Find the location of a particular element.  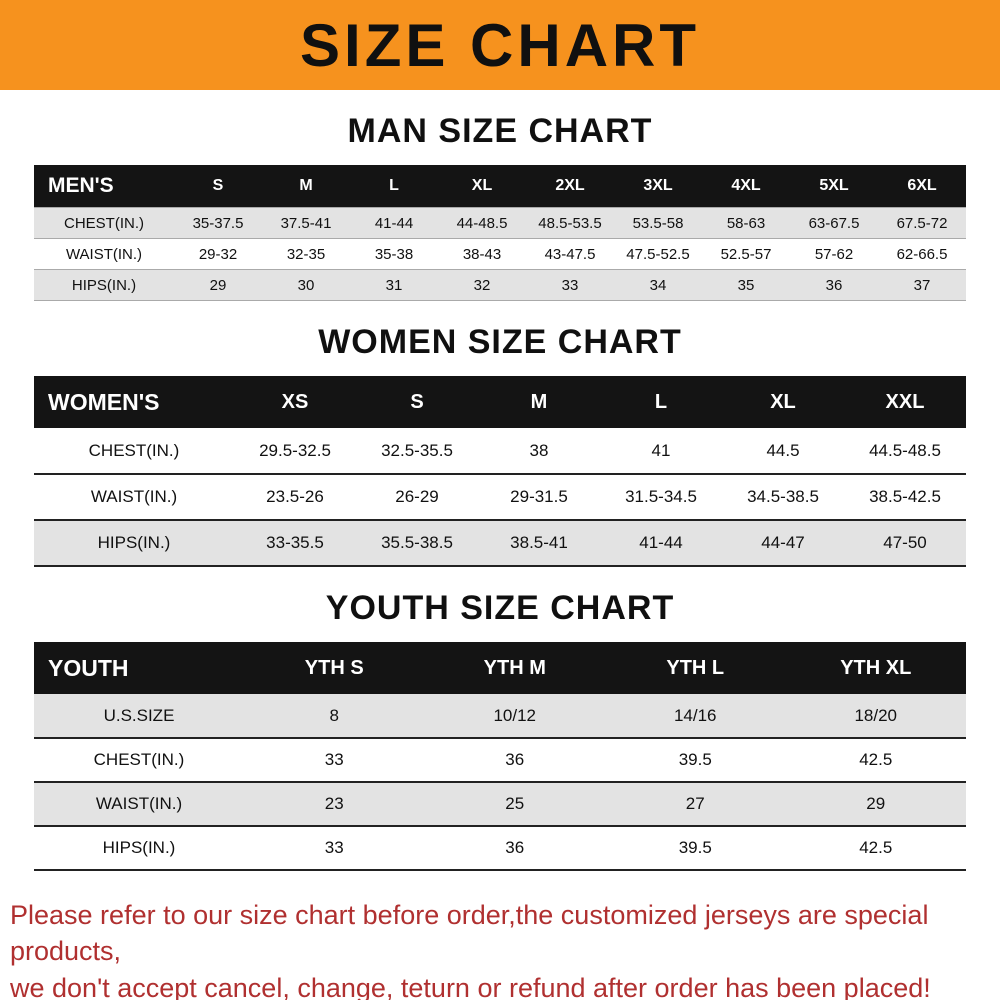

size-value: 35.5-38.5 is located at coordinates (417, 543).